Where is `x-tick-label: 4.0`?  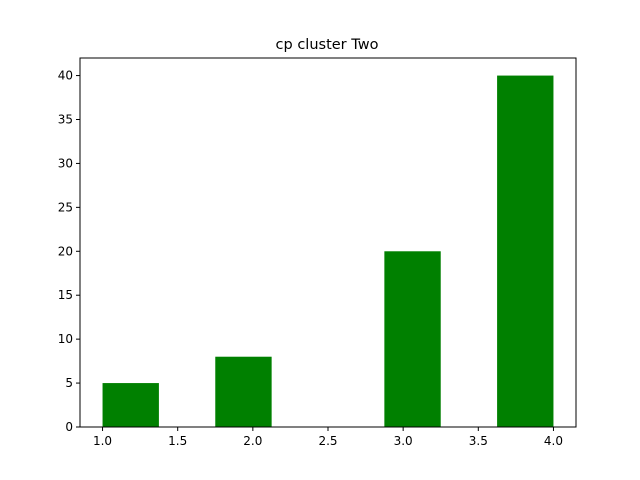 x-tick-label: 4.0 is located at coordinates (553, 441).